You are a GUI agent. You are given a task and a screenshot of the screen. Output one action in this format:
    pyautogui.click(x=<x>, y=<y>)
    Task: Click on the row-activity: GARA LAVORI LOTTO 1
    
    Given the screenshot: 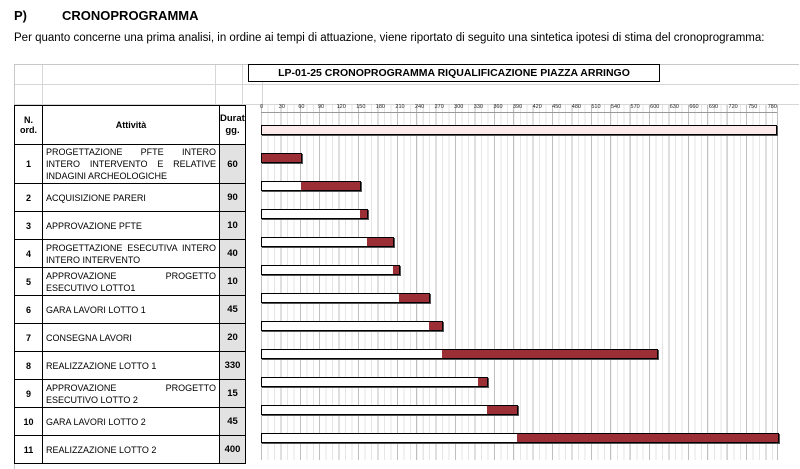 What is the action you would take?
    pyautogui.click(x=131, y=309)
    